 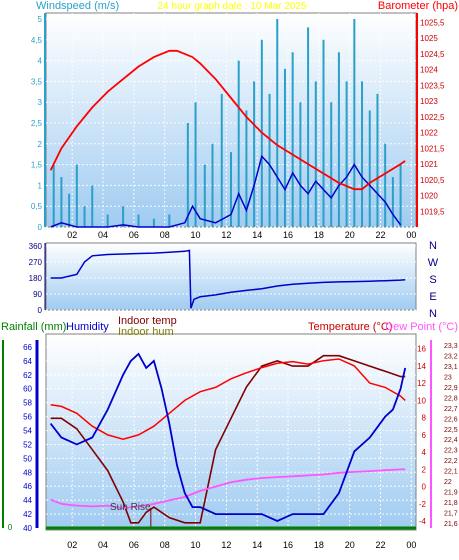 I want to click on wind-tick-label: 1,5, so click(x=37, y=165).